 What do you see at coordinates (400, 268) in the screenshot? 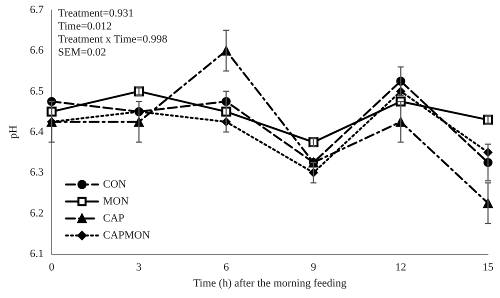
I see `x-tick-label: 12` at bounding box center [400, 268].